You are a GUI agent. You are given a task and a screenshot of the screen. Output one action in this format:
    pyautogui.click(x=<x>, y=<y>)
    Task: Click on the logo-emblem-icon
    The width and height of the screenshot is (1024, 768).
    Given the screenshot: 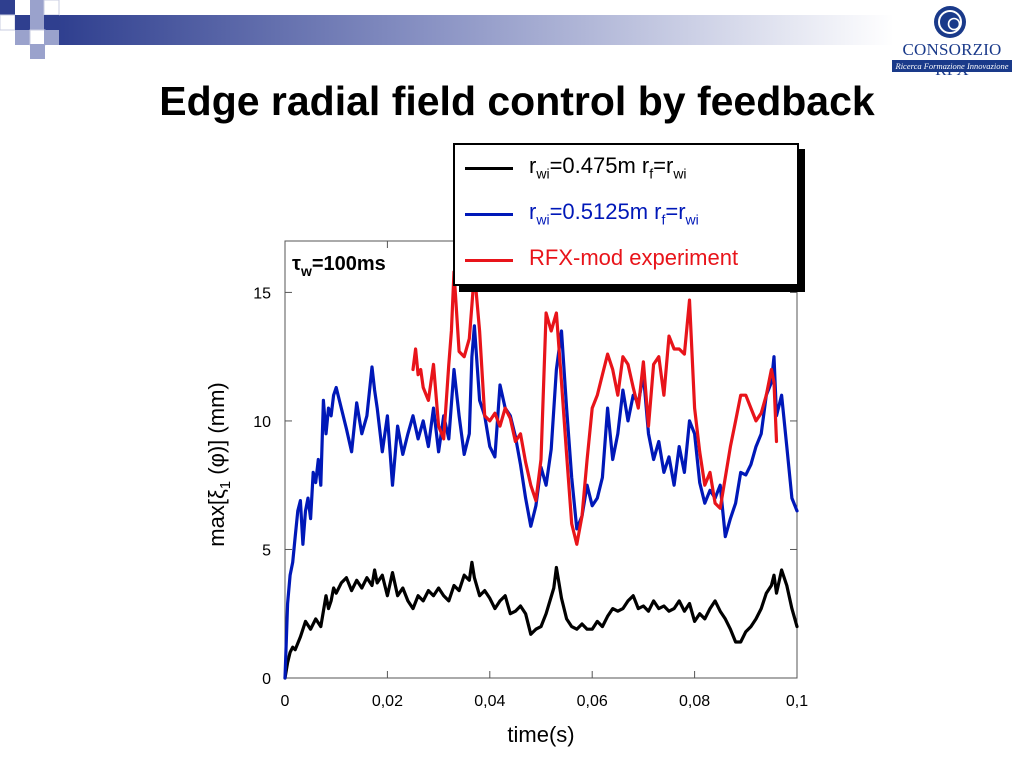 What is the action you would take?
    pyautogui.click(x=950, y=22)
    